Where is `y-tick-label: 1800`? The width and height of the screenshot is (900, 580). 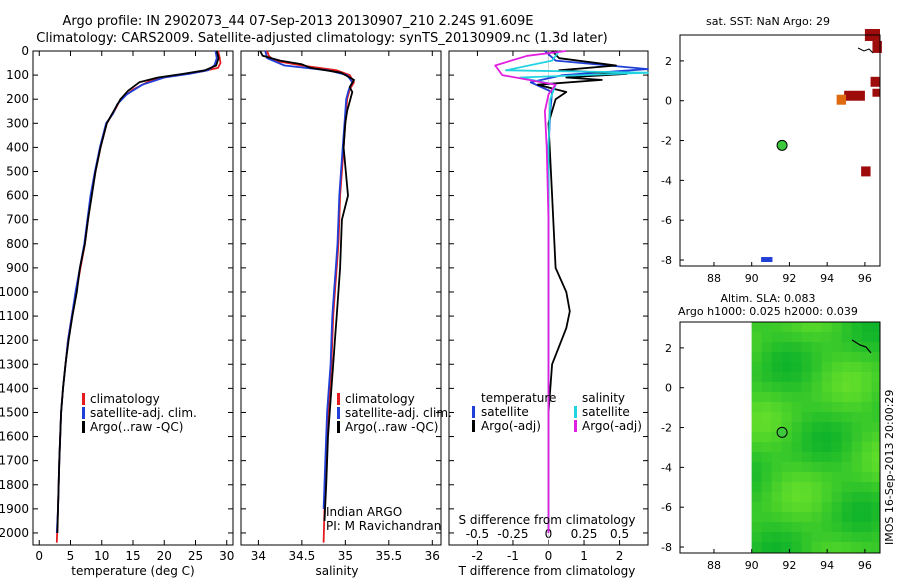
y-tick-label: 1800 is located at coordinates (14, 485).